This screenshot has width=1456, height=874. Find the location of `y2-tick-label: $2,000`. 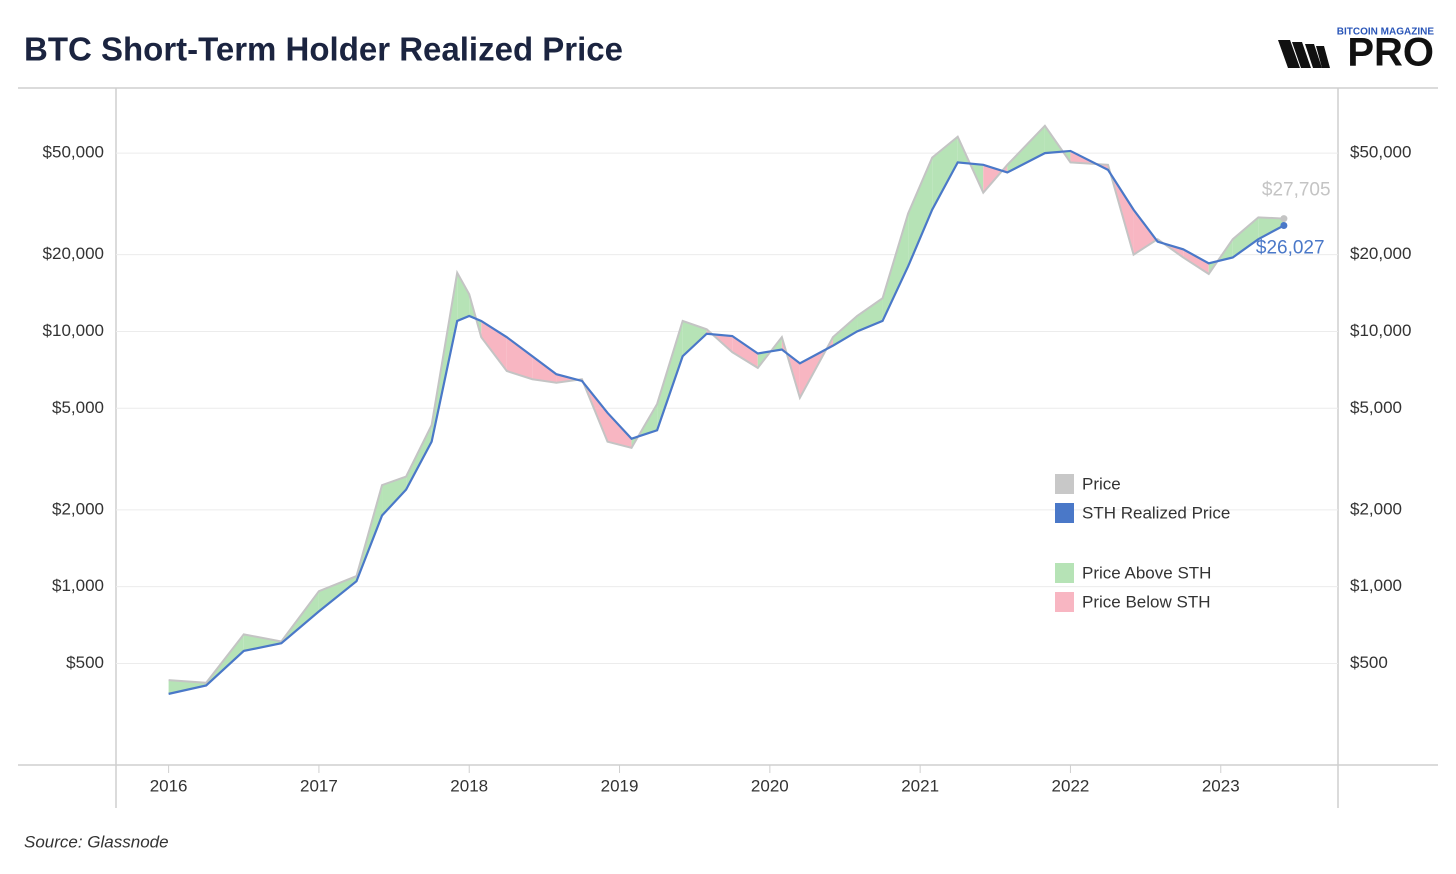

y2-tick-label: $2,000 is located at coordinates (1376, 508).